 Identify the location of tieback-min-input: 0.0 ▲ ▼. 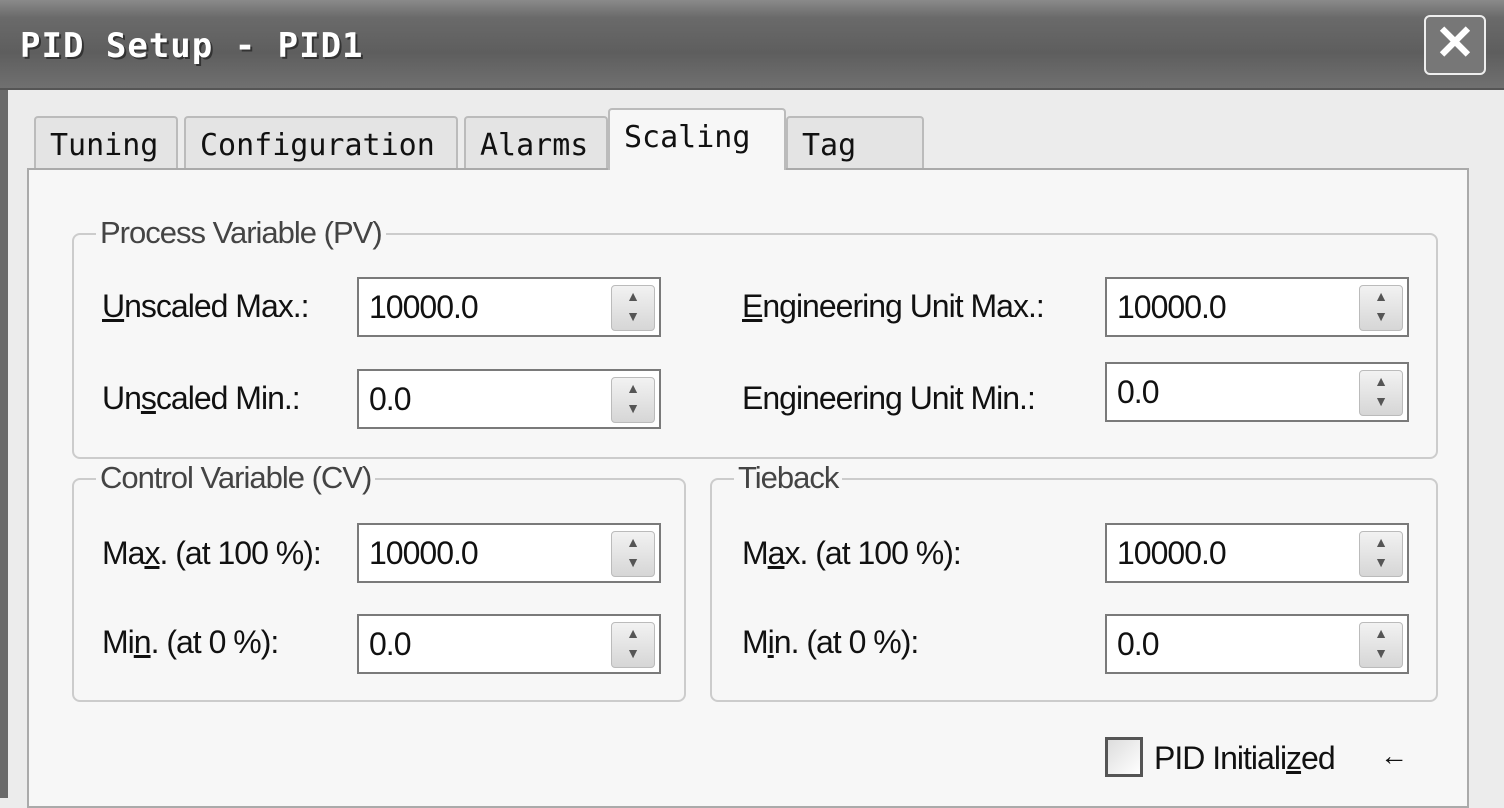
(1257, 644).